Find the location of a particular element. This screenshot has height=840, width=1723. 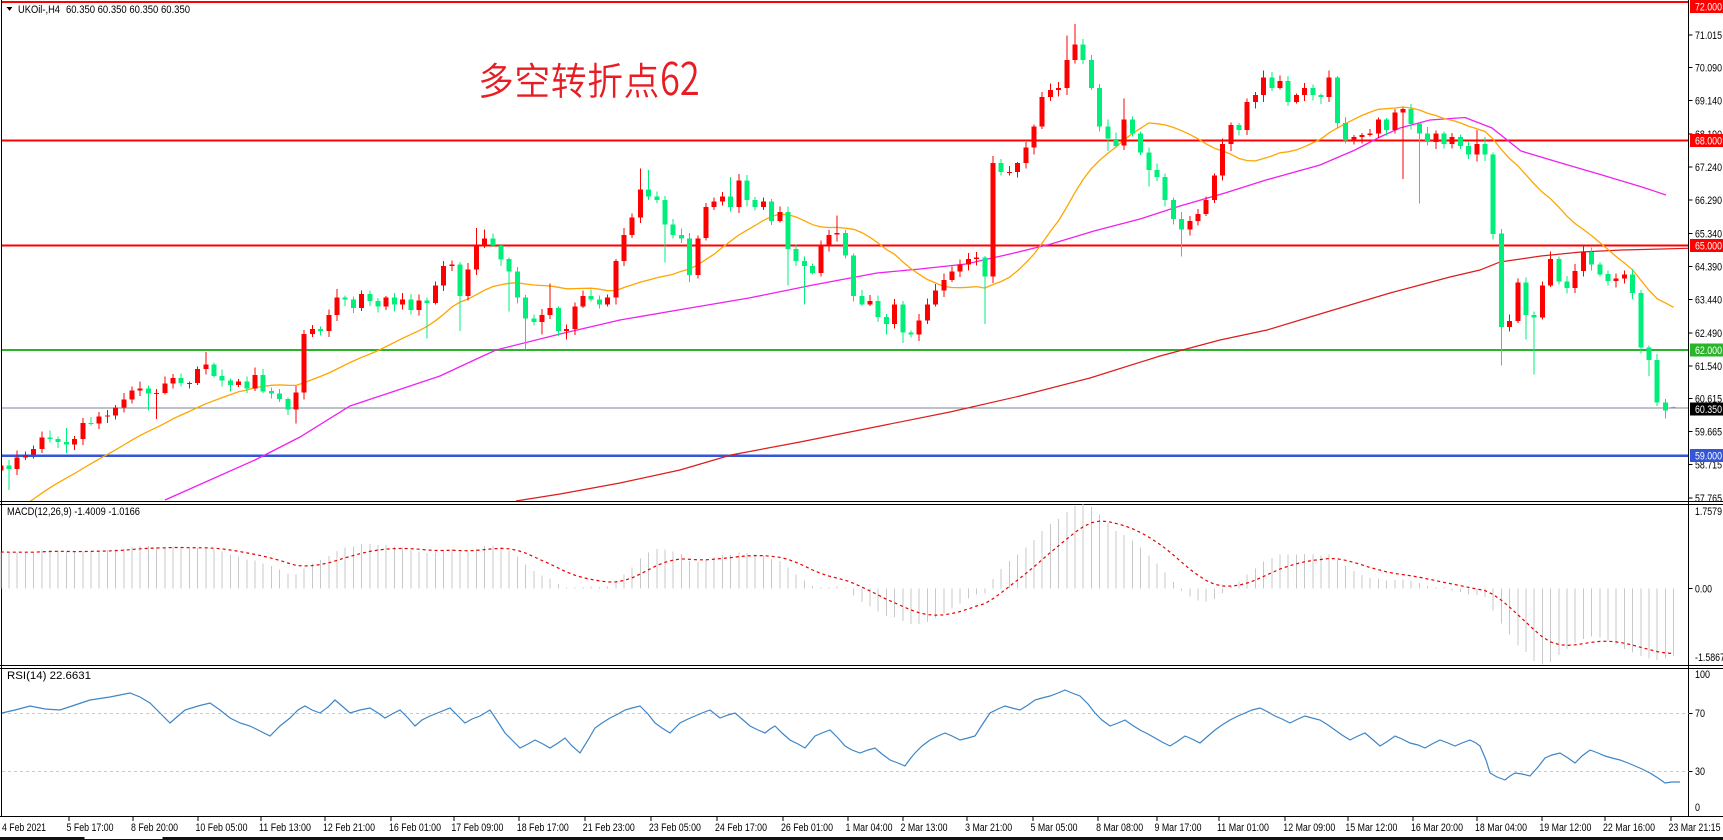

svg-text: 16 Feb 01:00 is located at coordinates (415, 828).